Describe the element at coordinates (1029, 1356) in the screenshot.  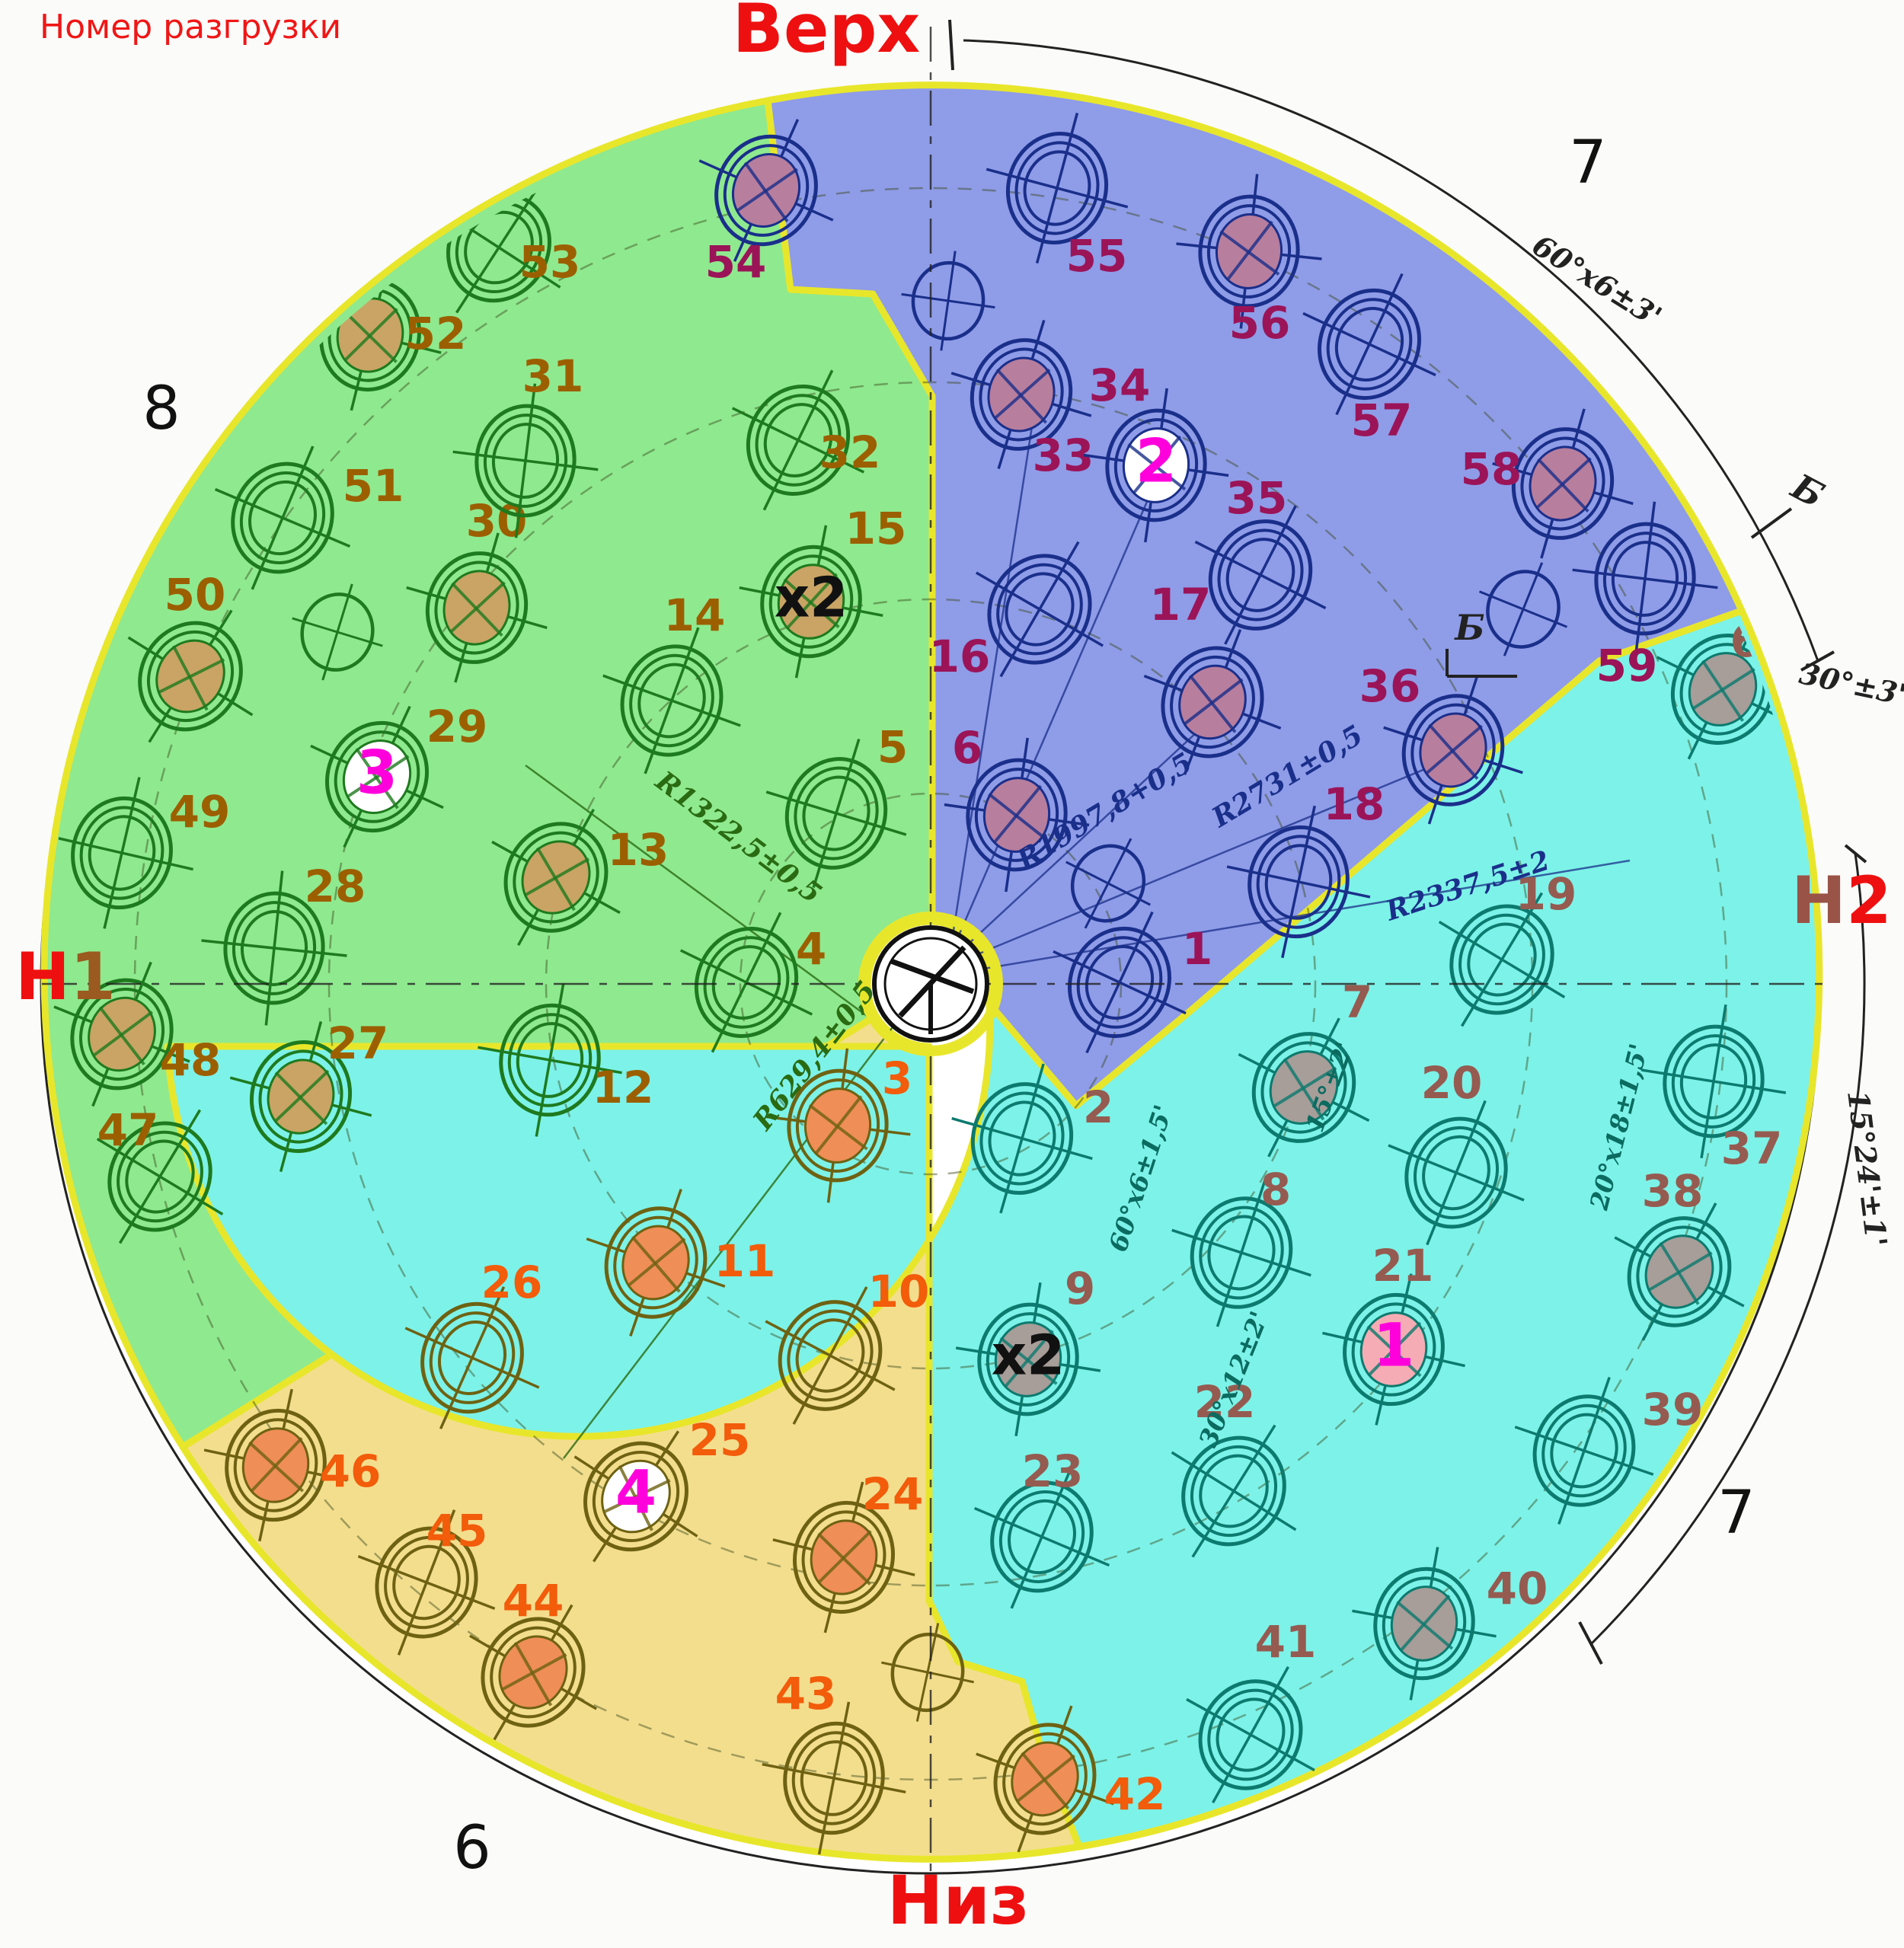
I see `hole-9-inner-text: x2` at that location.